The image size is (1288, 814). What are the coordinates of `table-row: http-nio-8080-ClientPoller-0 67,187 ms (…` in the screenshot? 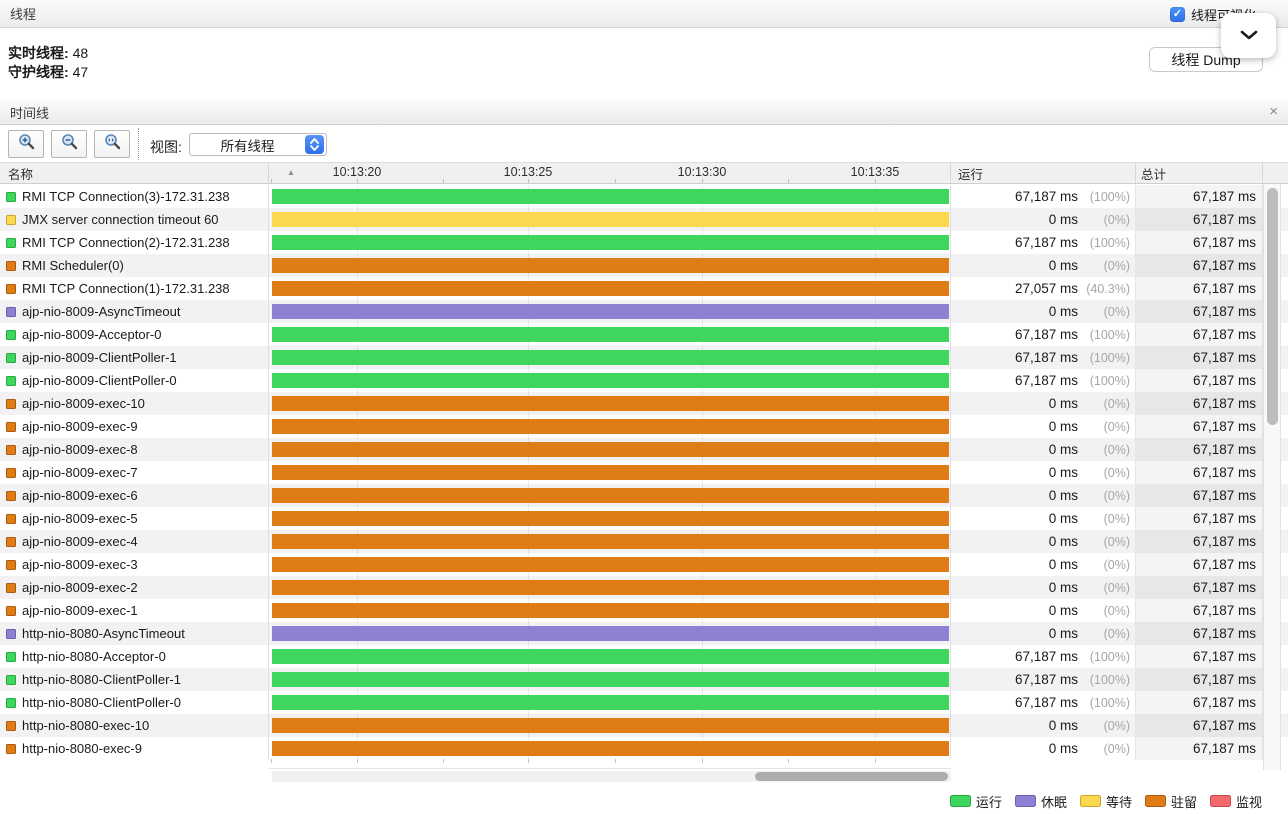 It's located at (644, 702).